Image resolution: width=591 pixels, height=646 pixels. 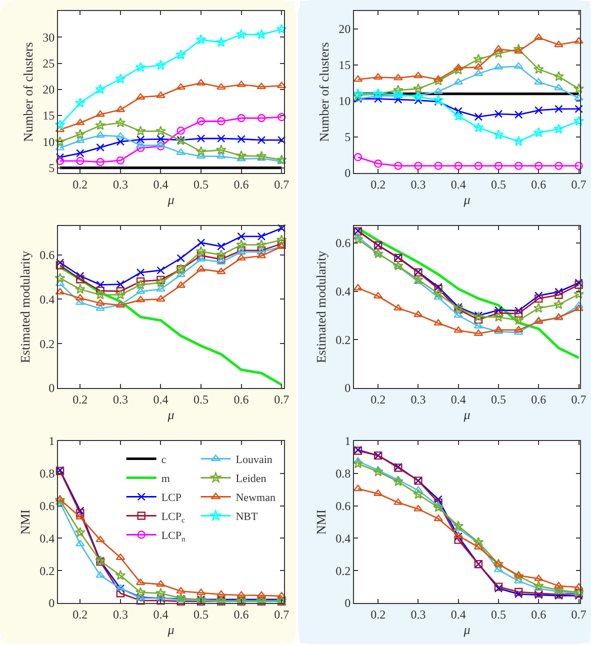 I want to click on legend-label: LCP, so click(x=171, y=498).